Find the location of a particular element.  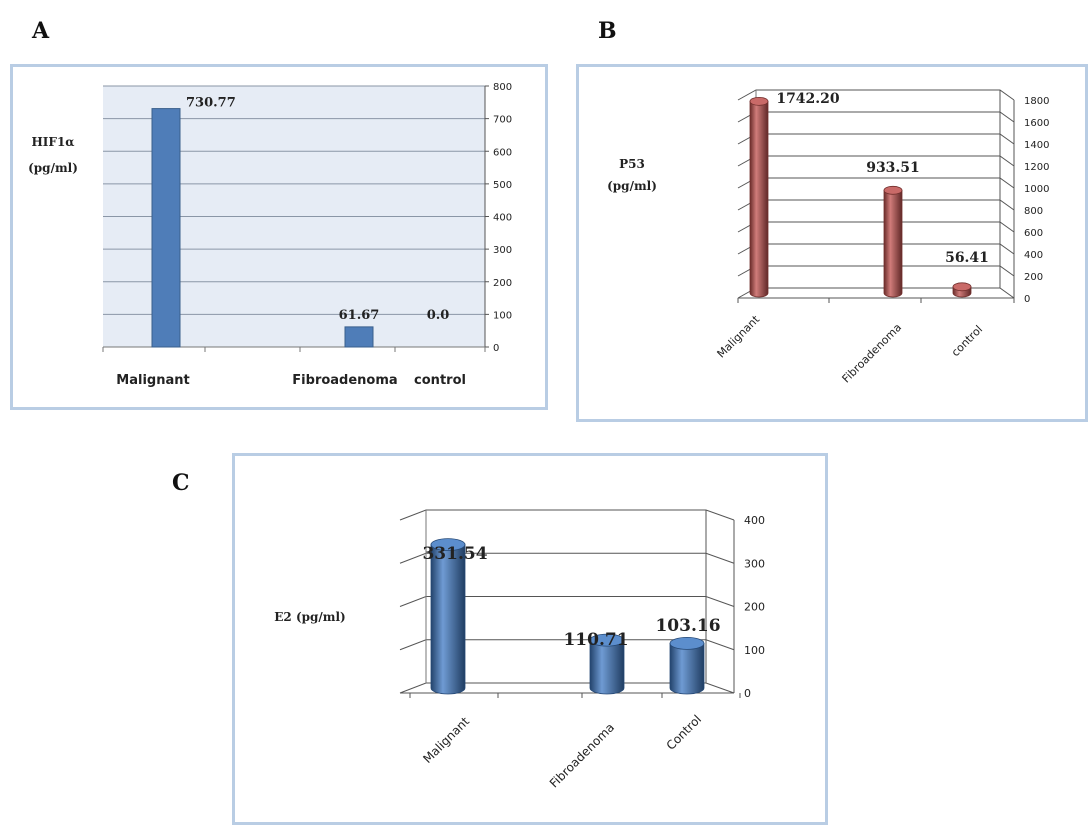

y-tick-label: 500 is located at coordinates (502, 185).